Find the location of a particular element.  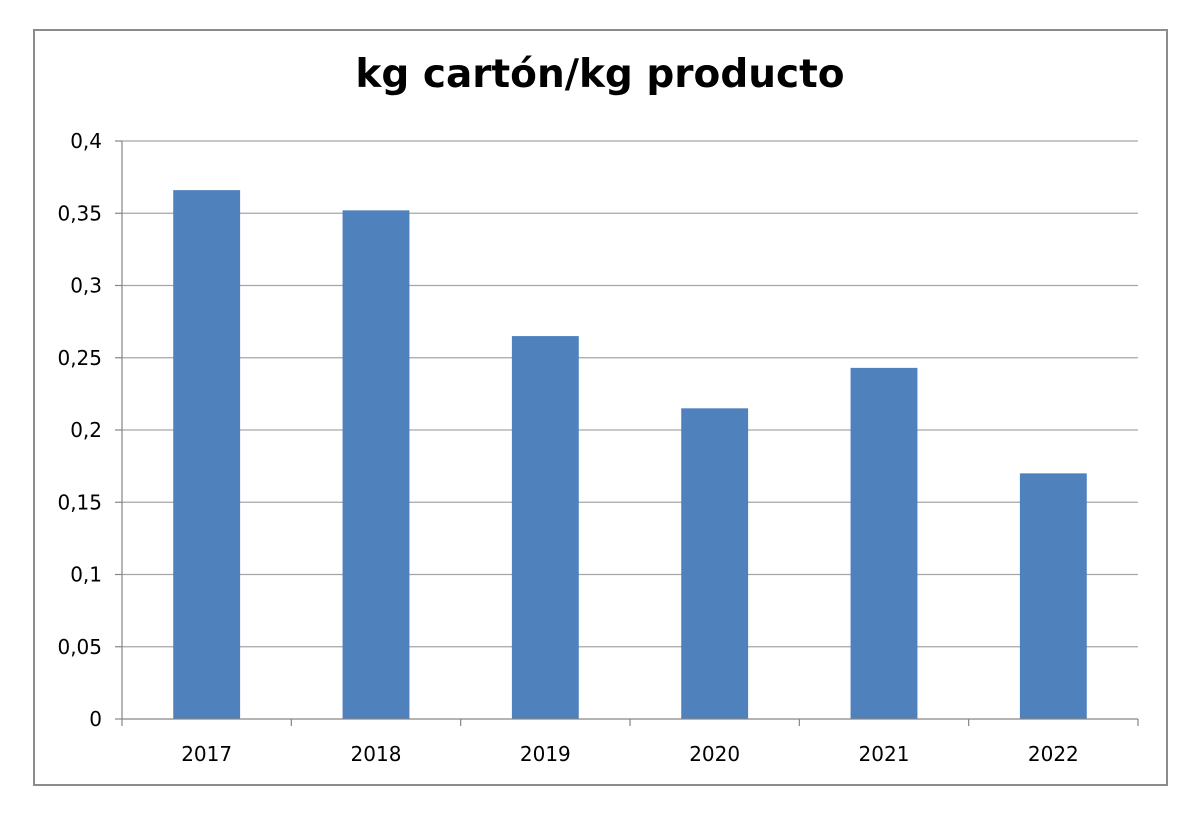

y-tick-label: 0,2 is located at coordinates (86, 430).